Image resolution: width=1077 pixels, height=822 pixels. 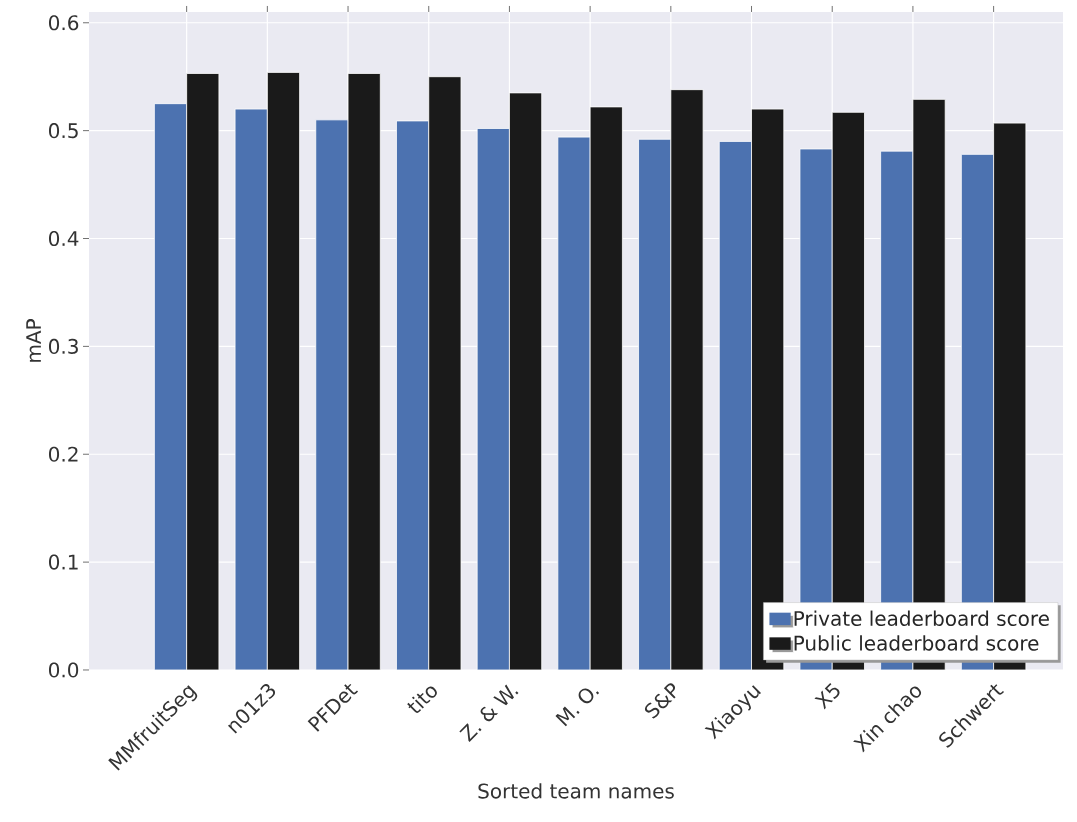 What do you see at coordinates (64, 238) in the screenshot?
I see `y-tick-label: 0.4` at bounding box center [64, 238].